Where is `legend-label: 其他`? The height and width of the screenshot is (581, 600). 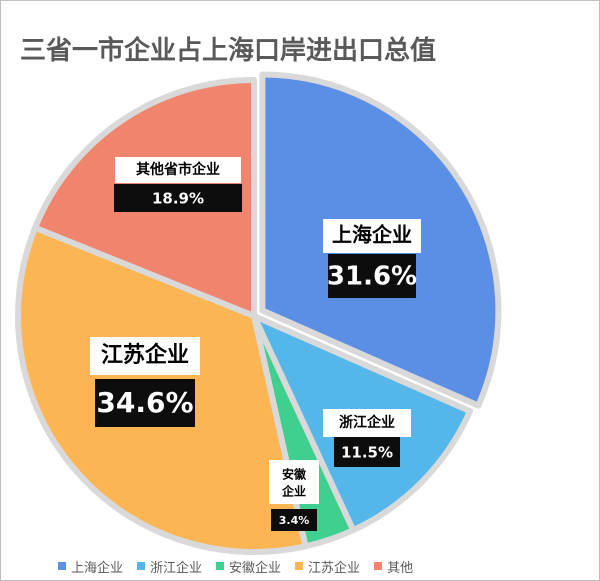 legend-label: 其他 is located at coordinates (400, 568).